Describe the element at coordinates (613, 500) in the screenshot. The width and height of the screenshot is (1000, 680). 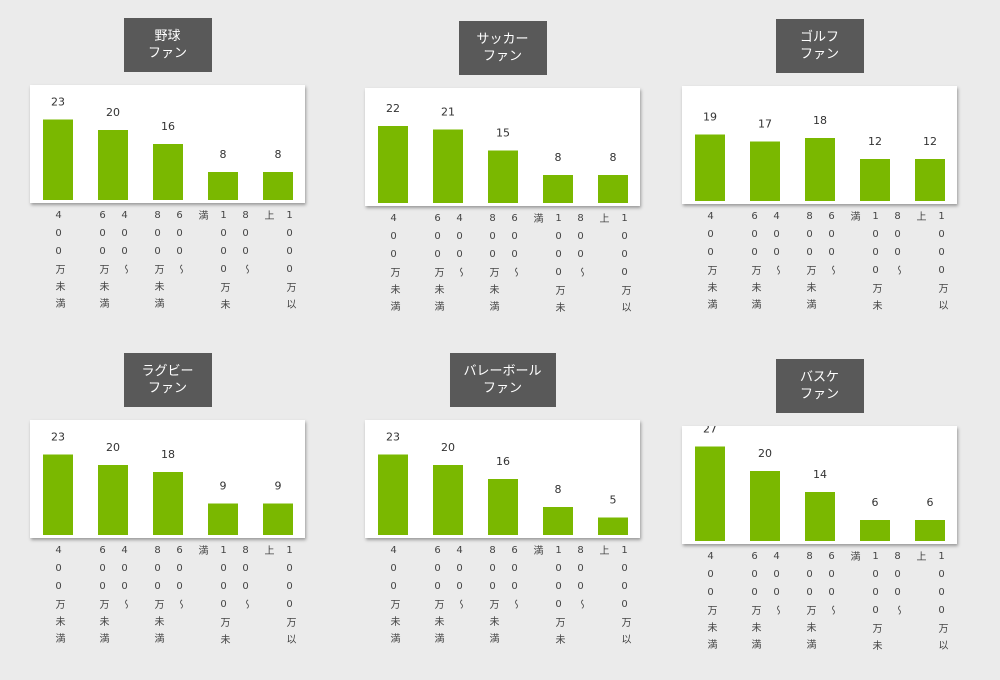
I see `value-label: 5` at that location.